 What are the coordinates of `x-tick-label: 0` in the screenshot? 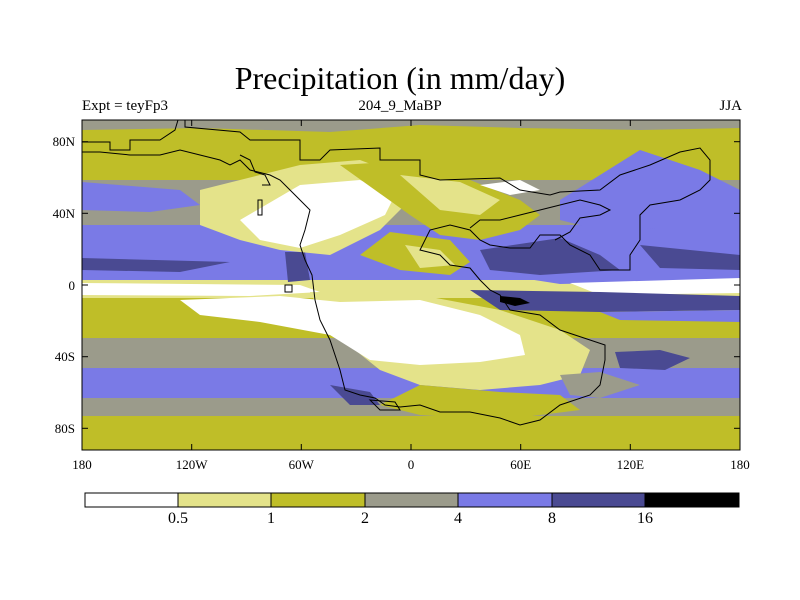 It's located at (411, 464).